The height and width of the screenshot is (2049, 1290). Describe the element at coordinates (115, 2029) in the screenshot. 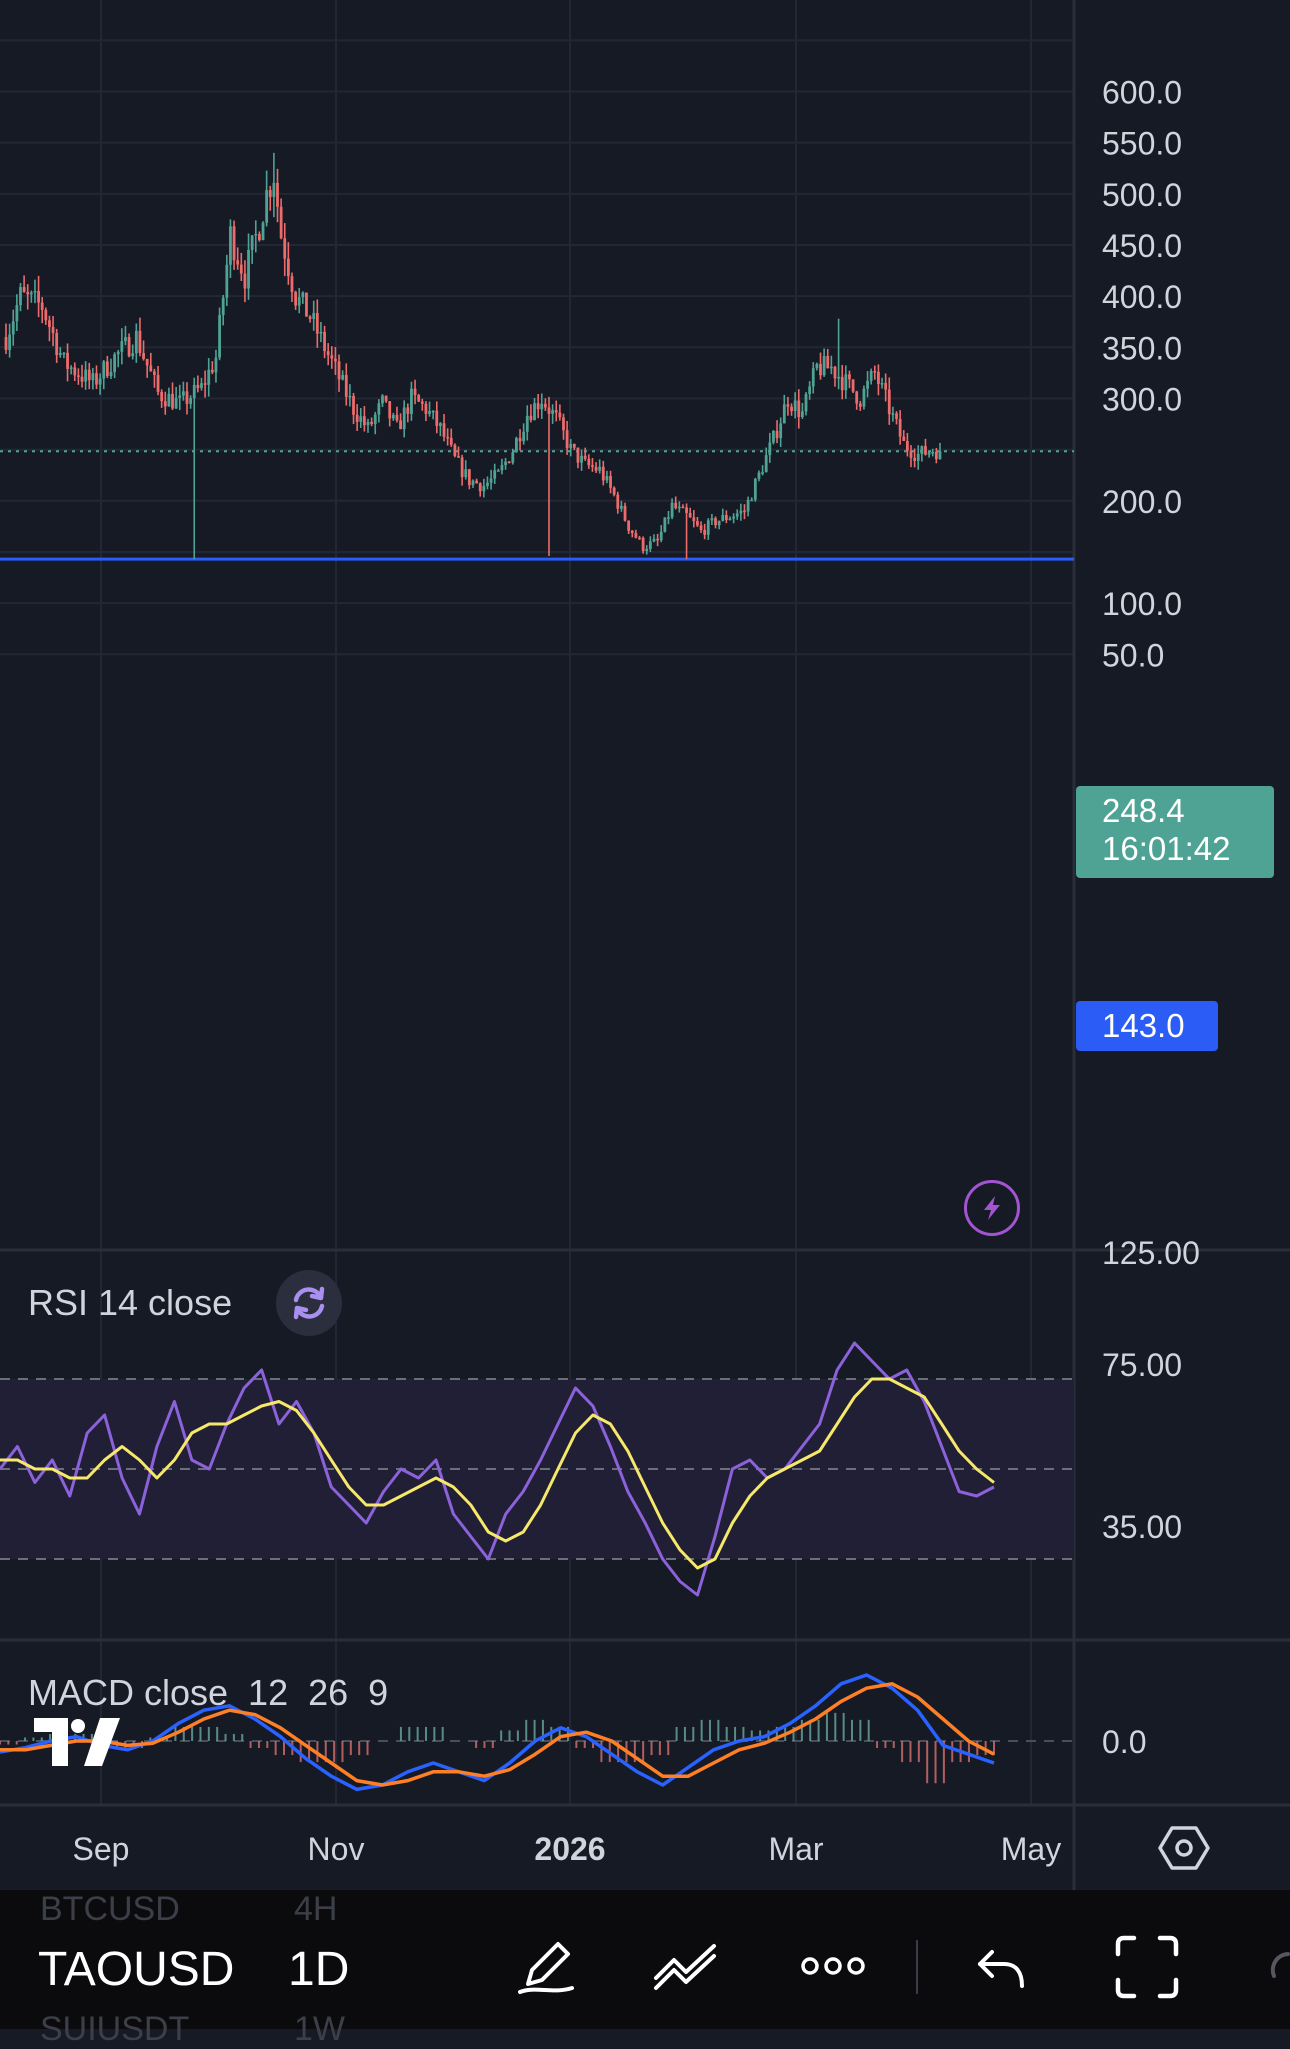

I see `ghost-symbol-below: SUIUSDT` at that location.